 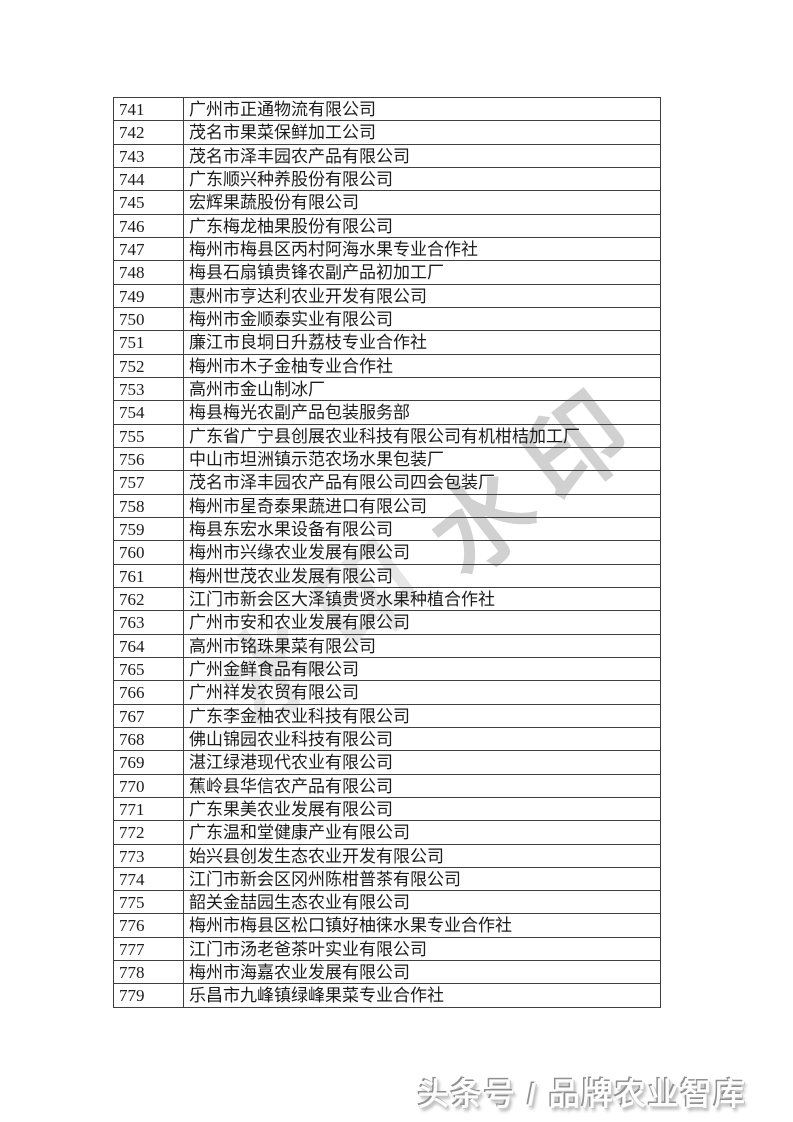 I want to click on row-number: 760, so click(x=149, y=552).